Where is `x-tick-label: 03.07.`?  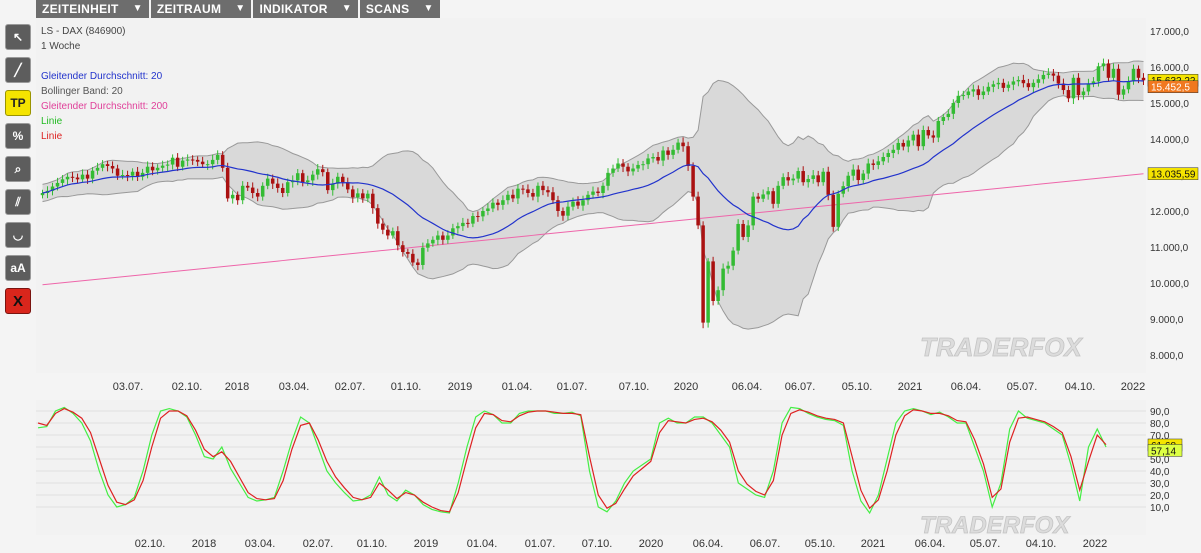
x-tick-label: 03.07. is located at coordinates (128, 387).